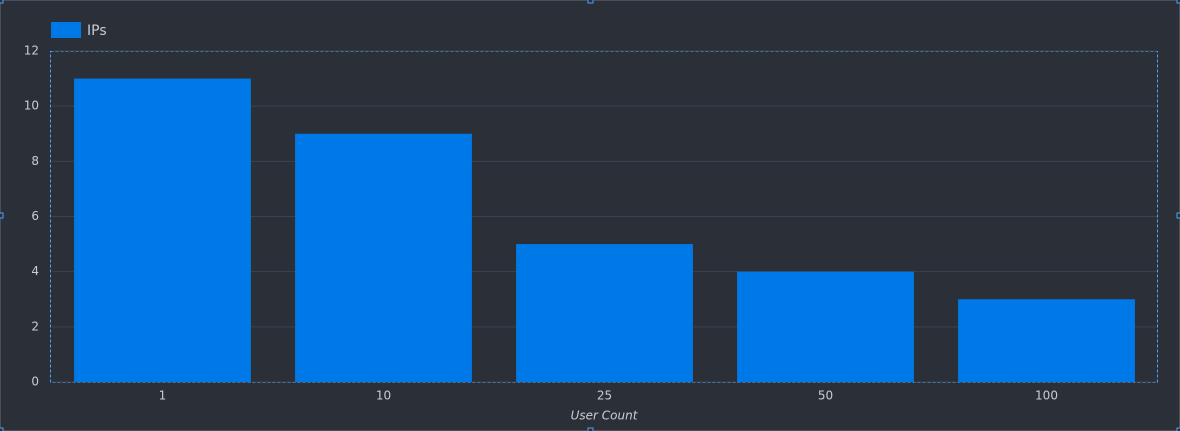  I want to click on legend-label: IPs, so click(97, 31).